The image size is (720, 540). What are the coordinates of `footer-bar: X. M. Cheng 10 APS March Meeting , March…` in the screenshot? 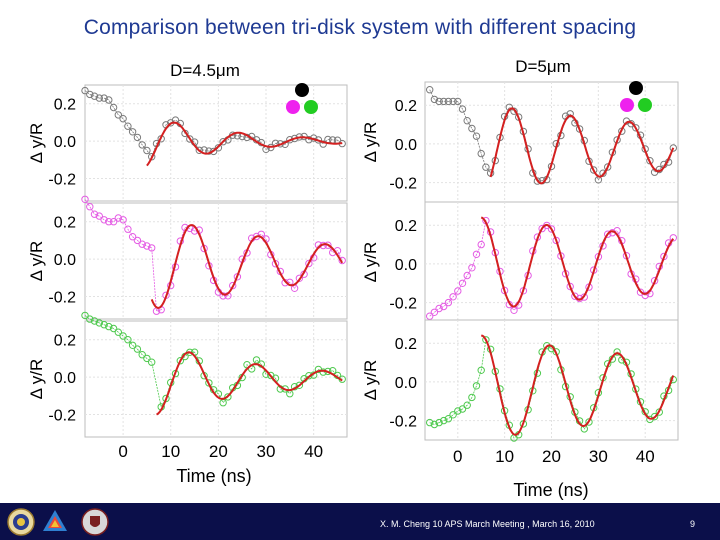 It's located at (360, 521).